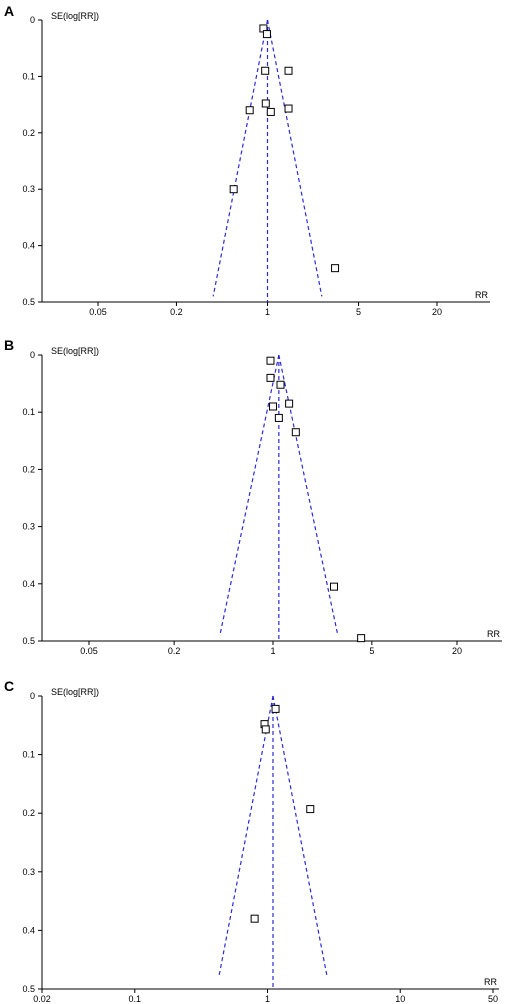  What do you see at coordinates (9, 686) in the screenshot?
I see `panel-letter: C` at bounding box center [9, 686].